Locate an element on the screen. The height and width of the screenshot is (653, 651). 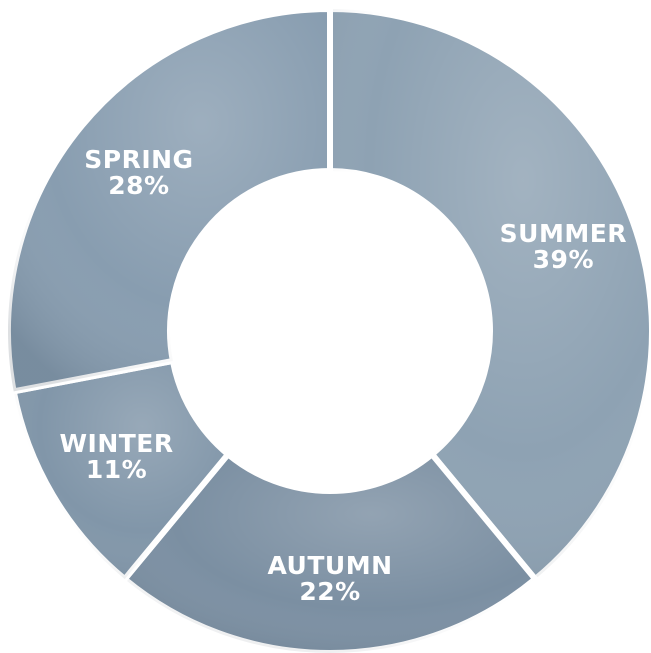
segment-shade is located at coordinates (121, 470).